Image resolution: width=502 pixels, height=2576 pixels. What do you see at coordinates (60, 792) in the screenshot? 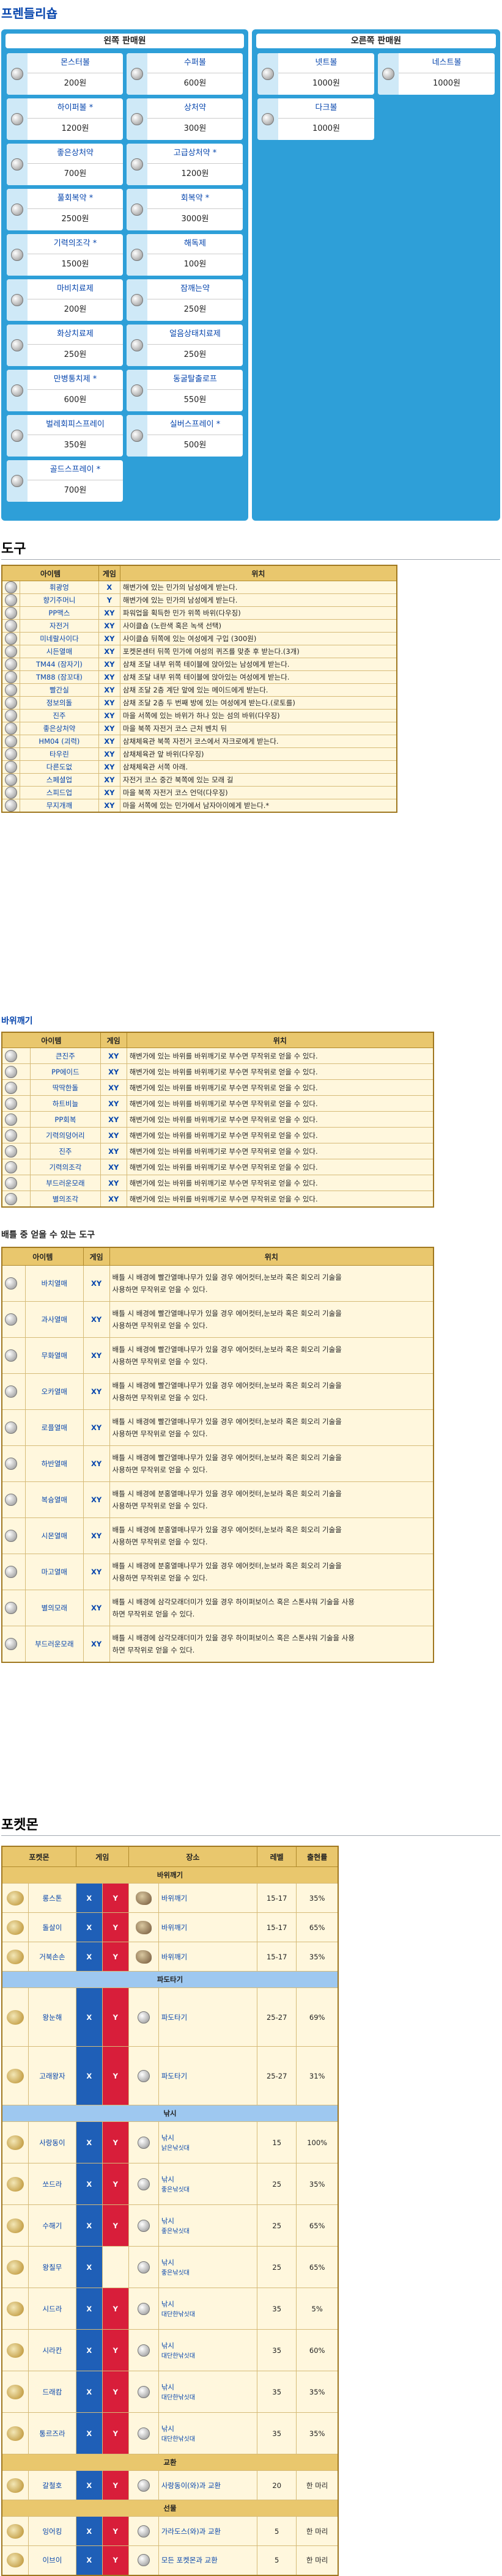
I see `item-name: 스피드업` at bounding box center [60, 792].